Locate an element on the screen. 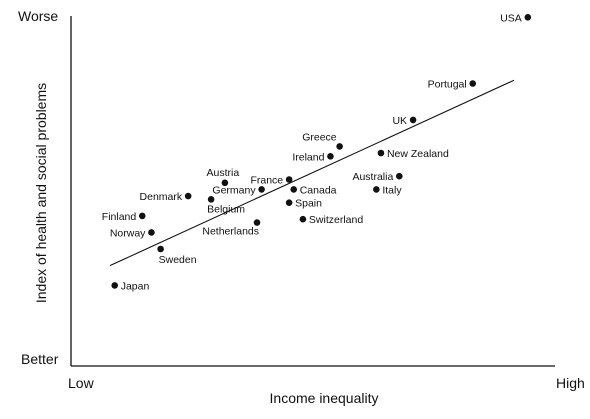 This screenshot has width=590, height=419. point-label-greece: Greece is located at coordinates (319, 137).